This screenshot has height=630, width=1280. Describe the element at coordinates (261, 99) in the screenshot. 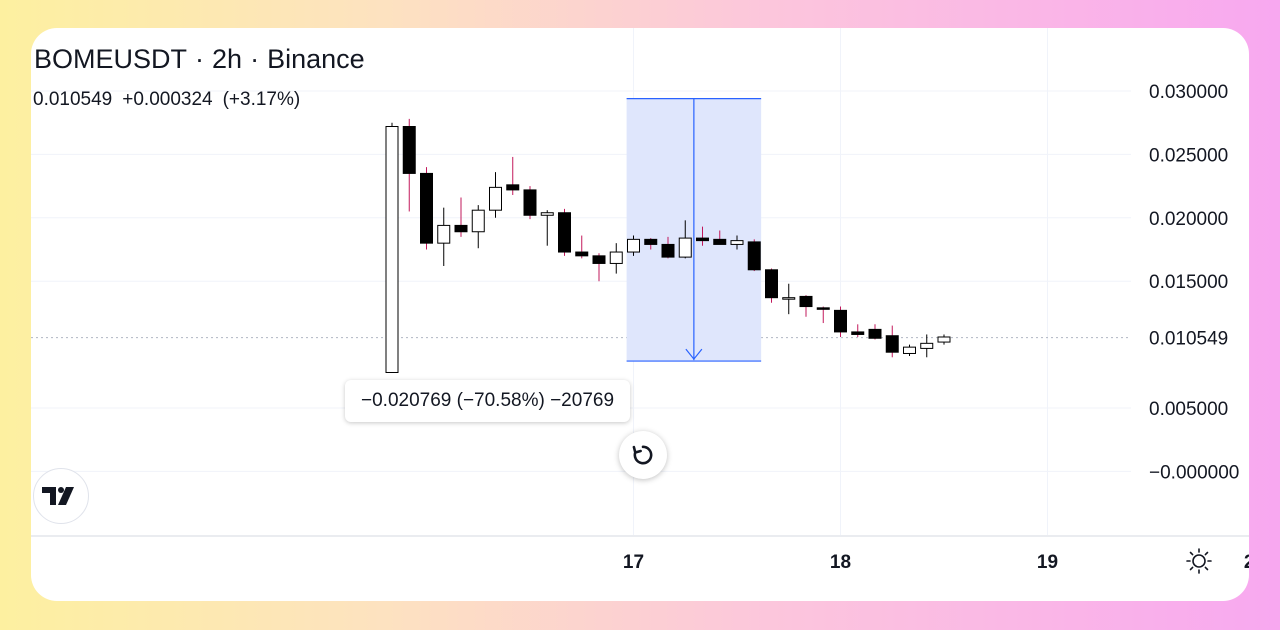

I see `price-change-percent: (+3.17%)` at that location.